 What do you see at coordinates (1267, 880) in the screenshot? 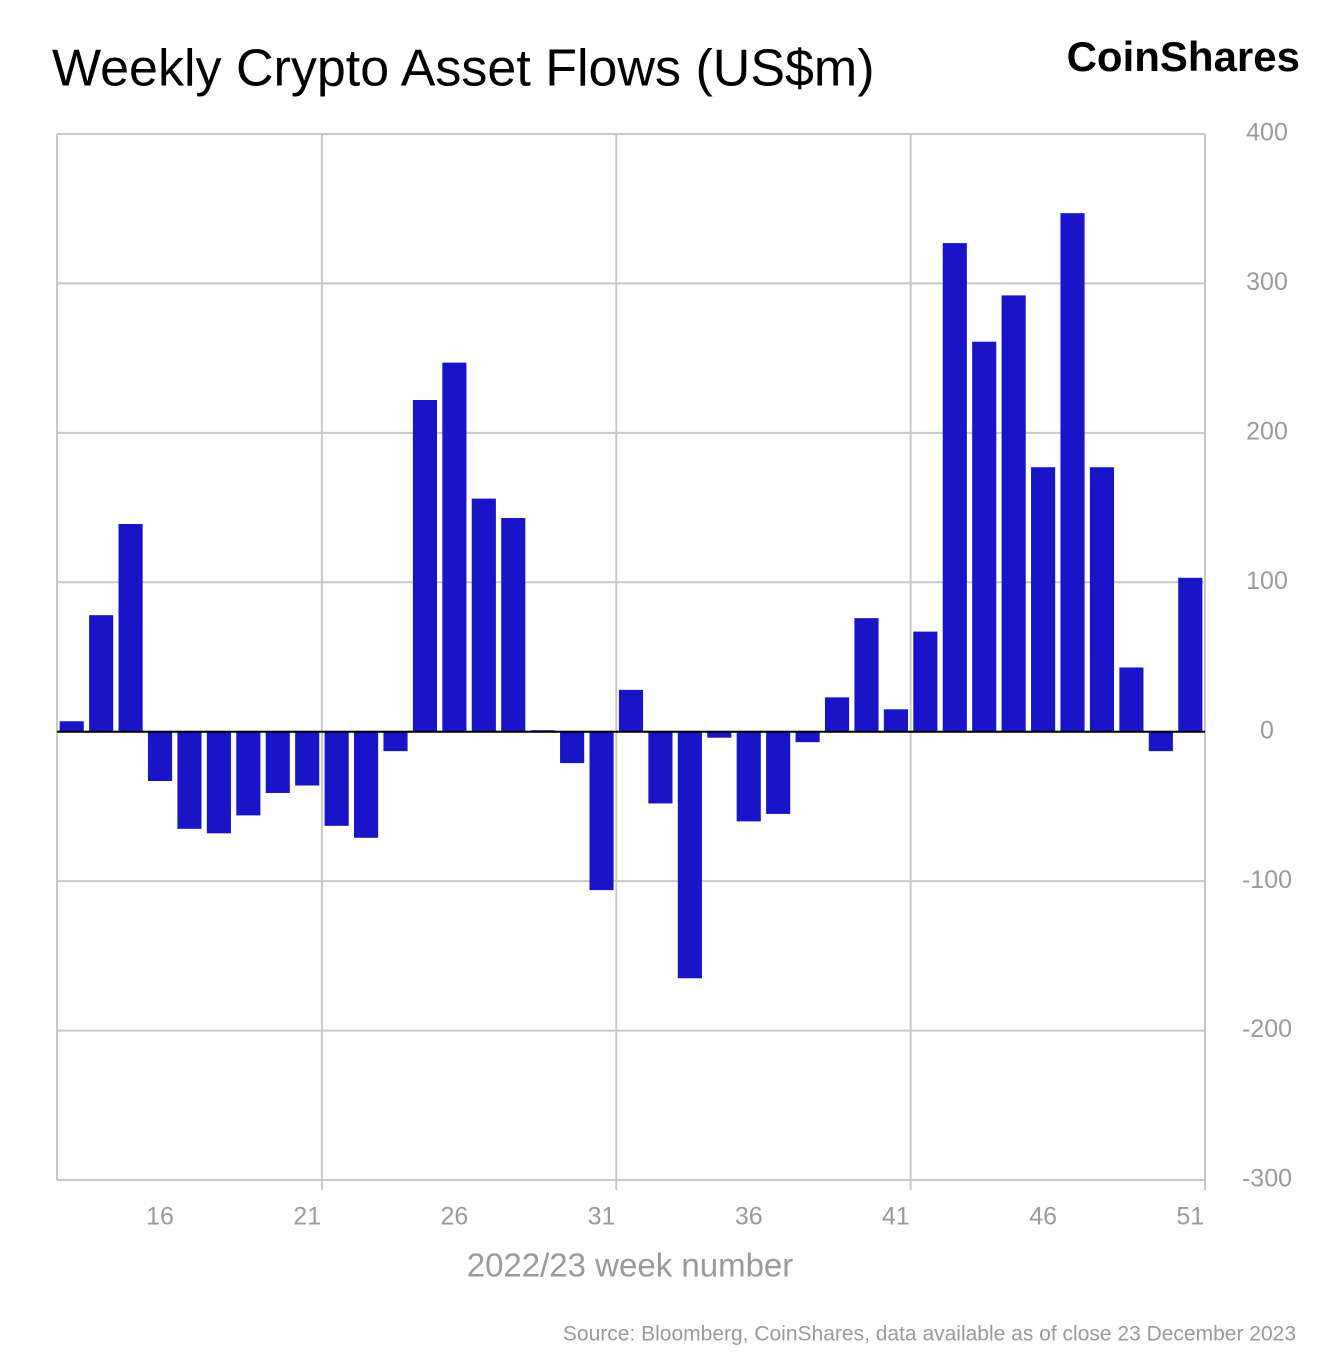
I see `y-tick-label: -100` at bounding box center [1267, 880].